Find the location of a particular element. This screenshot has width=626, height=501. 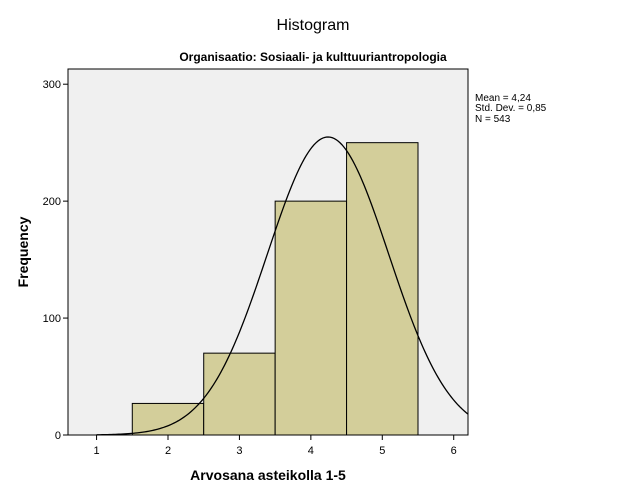

stat-n: N = 543 is located at coordinates (493, 119).